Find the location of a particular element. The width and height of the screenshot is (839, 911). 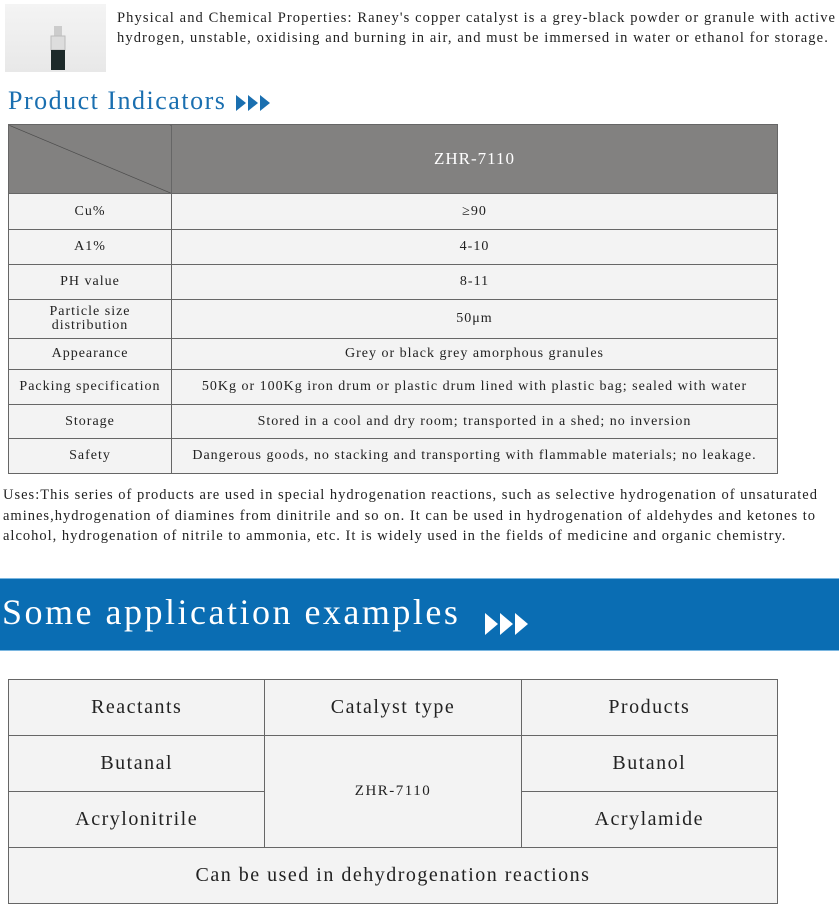

product-image is located at coordinates (55, 38).